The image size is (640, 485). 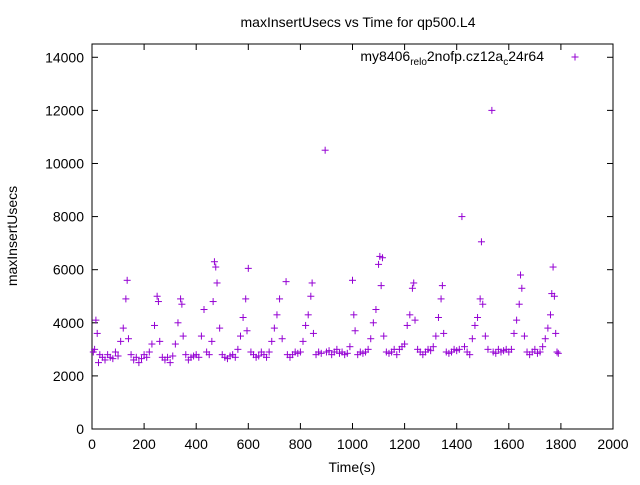 What do you see at coordinates (300, 248) in the screenshot?
I see `x-tick: 800` at bounding box center [300, 248].